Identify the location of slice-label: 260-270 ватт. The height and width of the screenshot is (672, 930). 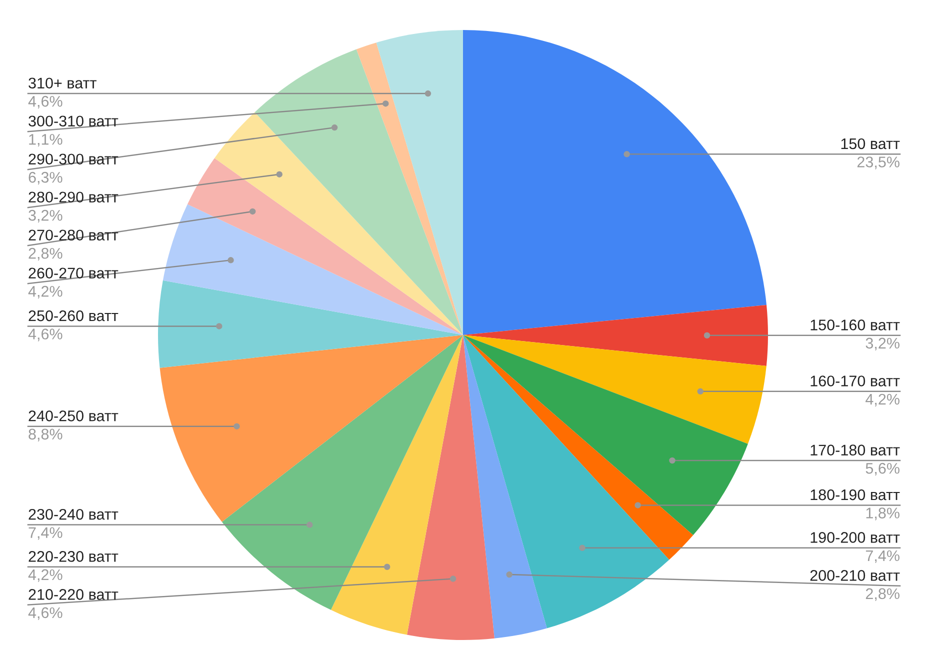
(73, 273).